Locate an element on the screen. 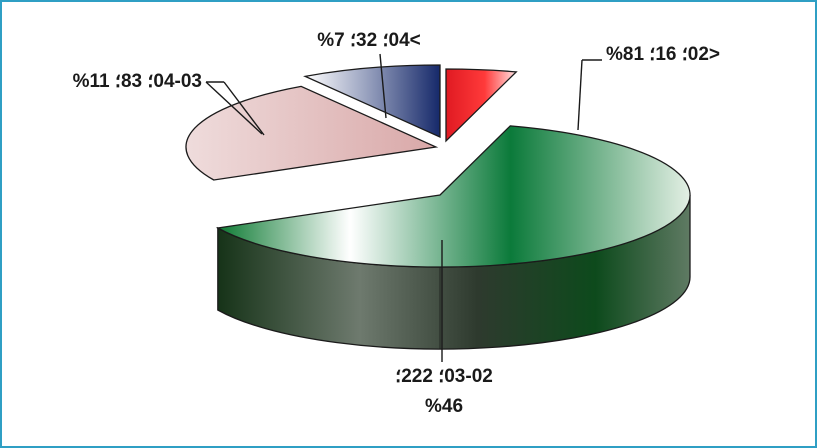 This screenshot has height=448, width=817. slice-label: %81 ؛16 ؛02> is located at coordinates (663, 54).